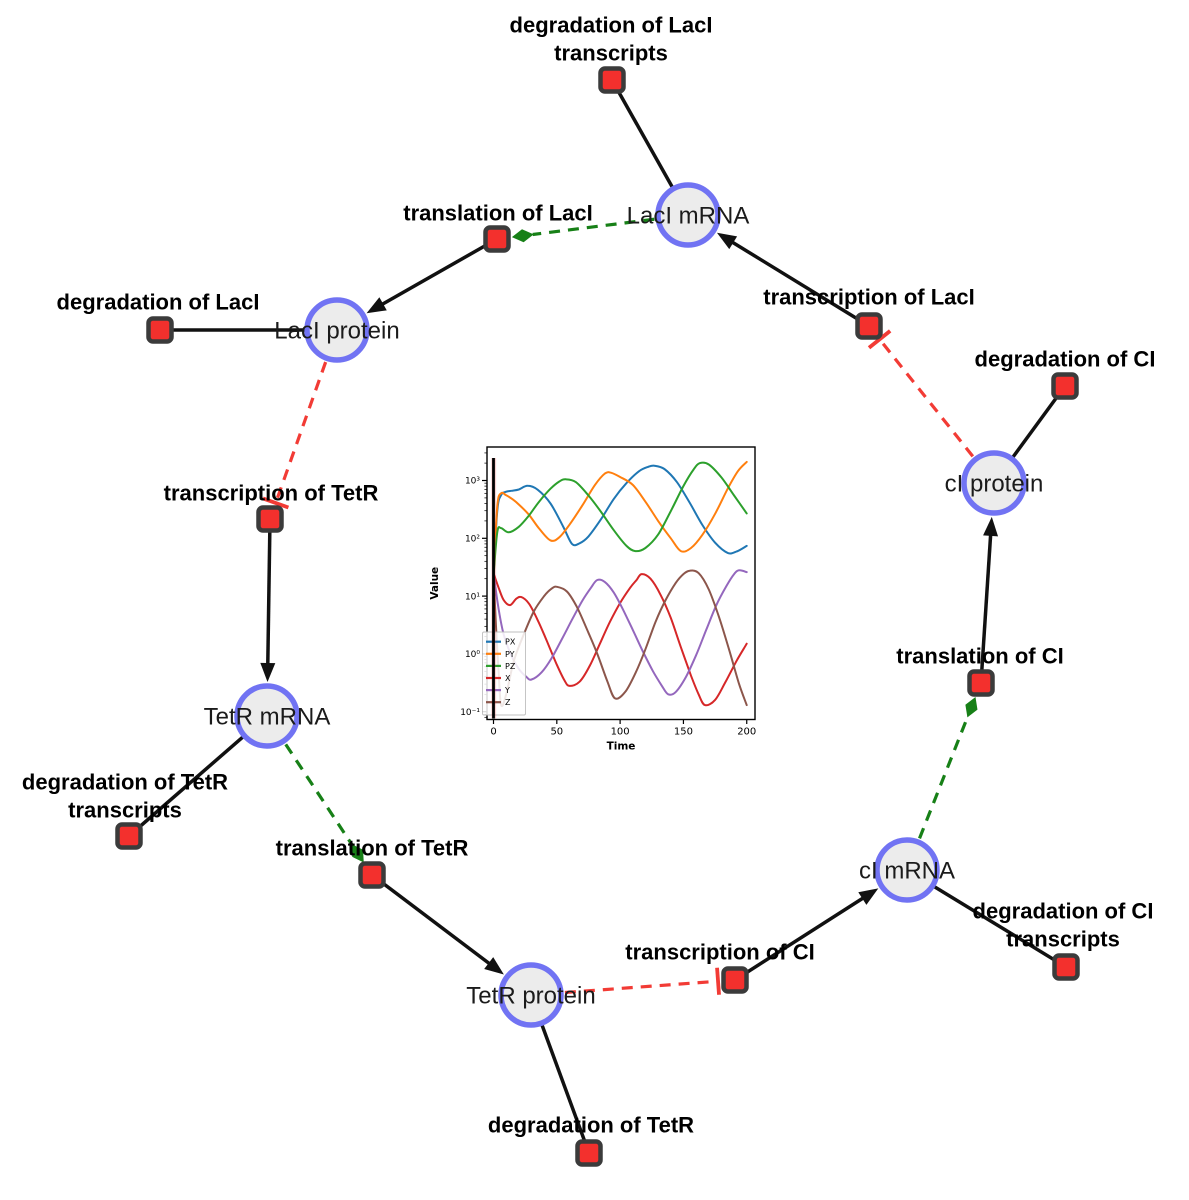 The height and width of the screenshot is (1200, 1189). I want to click on svg-text: PX, so click(510, 642).